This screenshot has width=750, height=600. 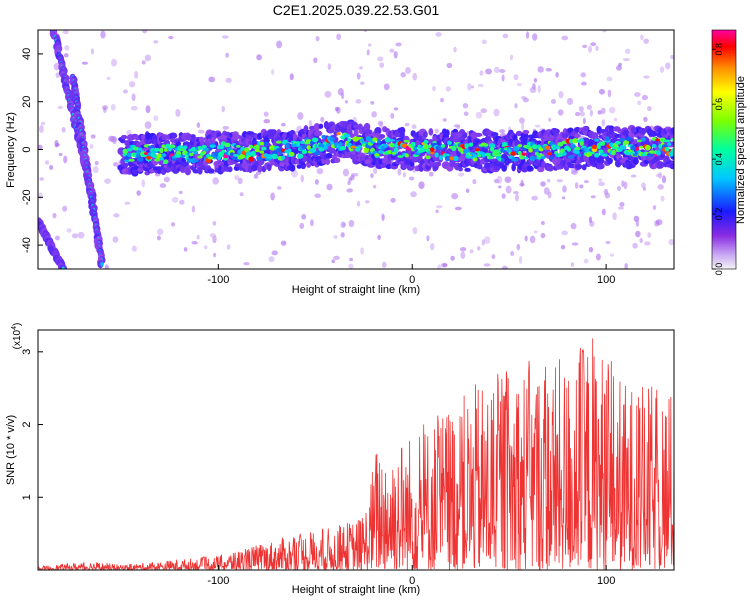 What do you see at coordinates (741, 150) in the screenshot?
I see `colorbar-label: Normalized spectral amplitude` at bounding box center [741, 150].